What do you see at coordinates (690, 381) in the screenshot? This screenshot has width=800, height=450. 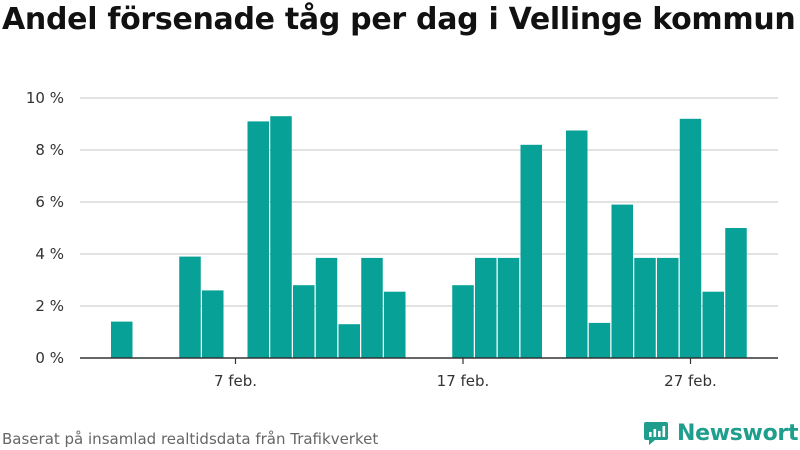 I see `x-tick-label: 27 feb.` at bounding box center [690, 381].